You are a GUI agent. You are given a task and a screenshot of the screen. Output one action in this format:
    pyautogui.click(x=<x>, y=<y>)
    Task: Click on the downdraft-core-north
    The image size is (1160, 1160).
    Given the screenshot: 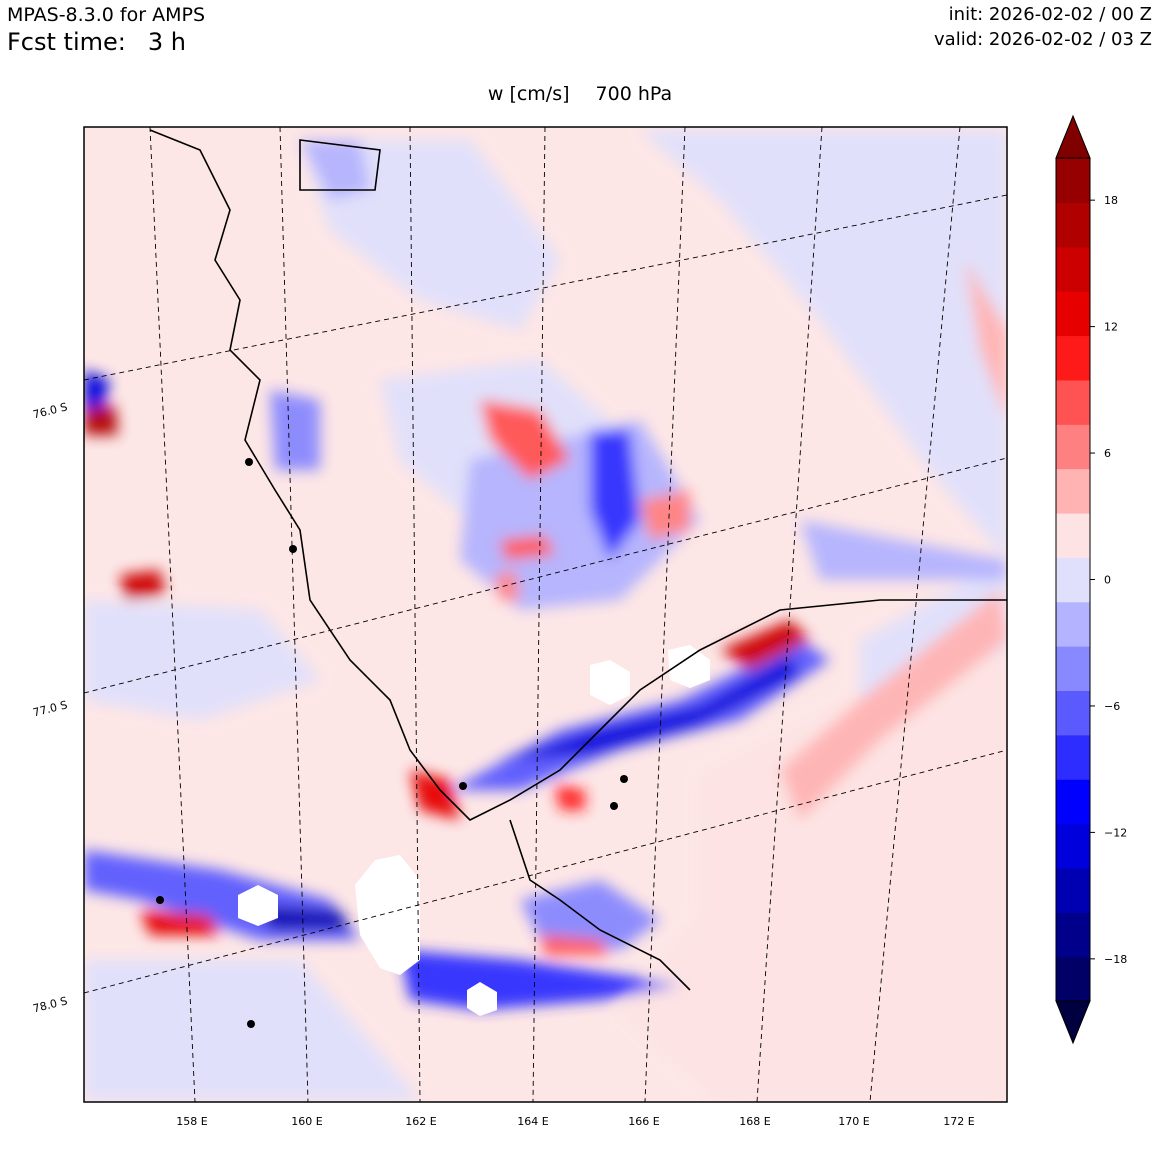 What is the action you would take?
    pyautogui.click(x=615, y=495)
    